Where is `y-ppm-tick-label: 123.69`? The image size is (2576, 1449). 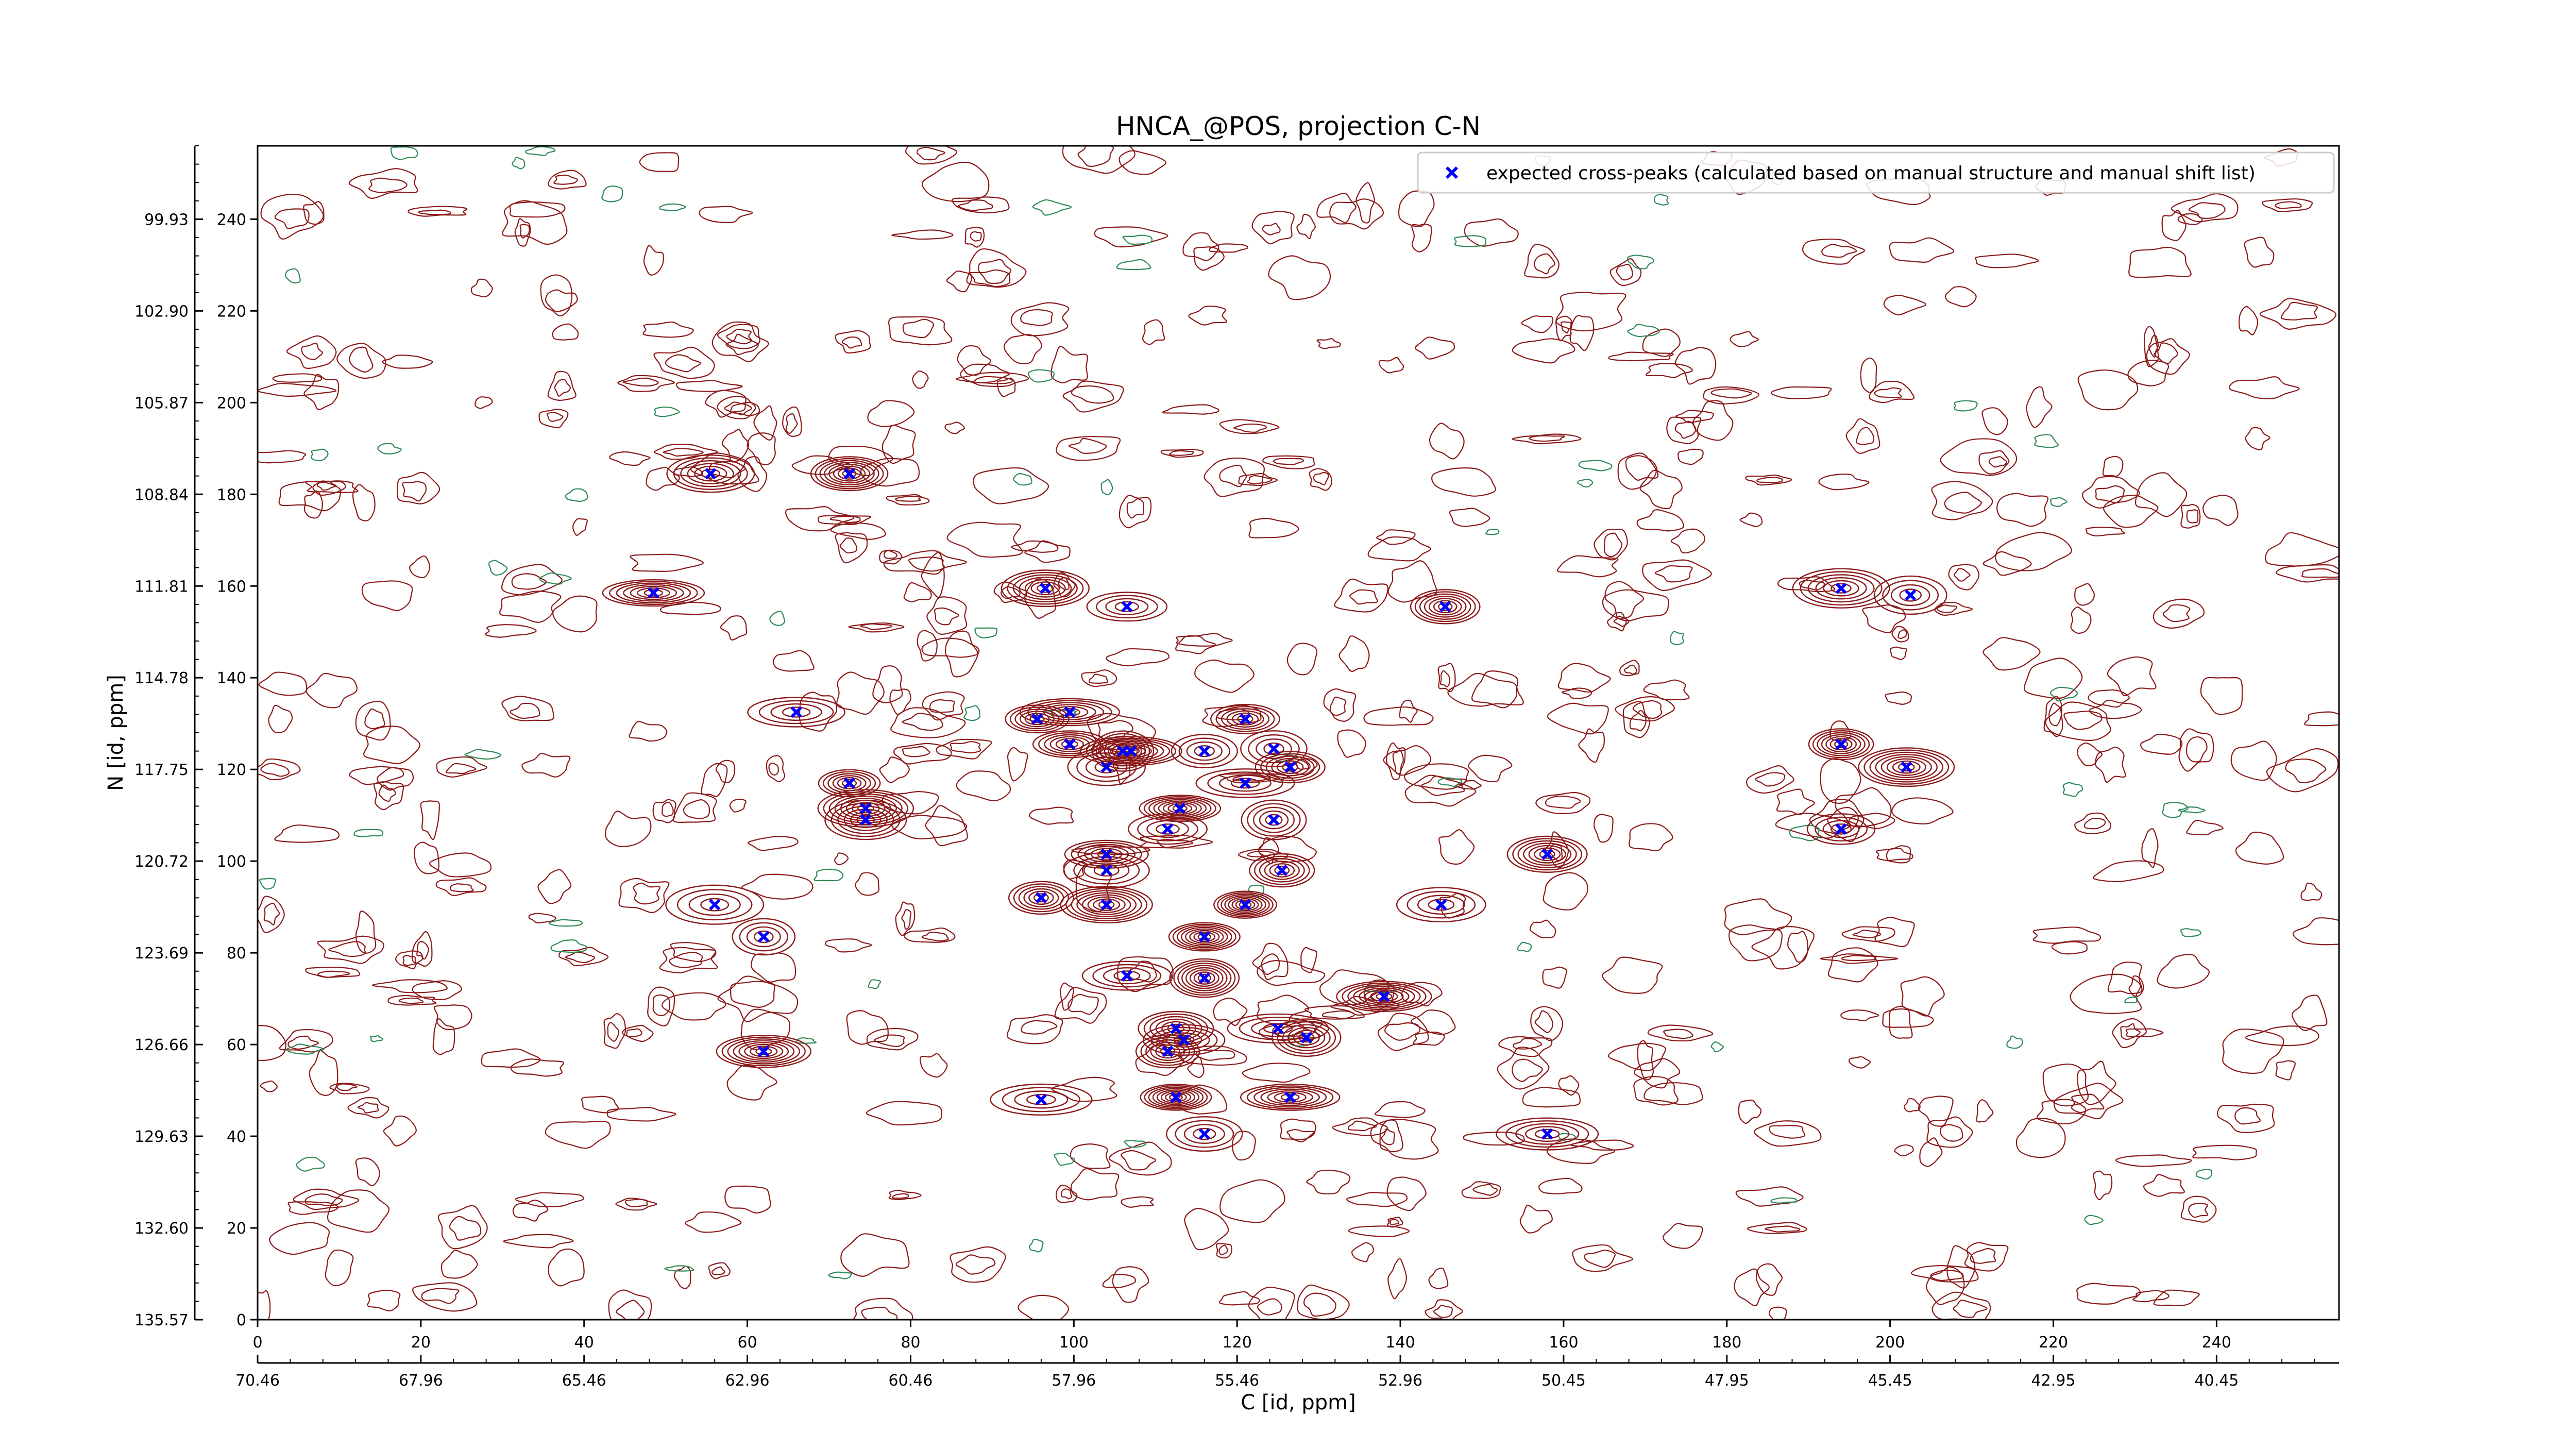
y-ppm-tick-label: 123.69 is located at coordinates (161, 954).